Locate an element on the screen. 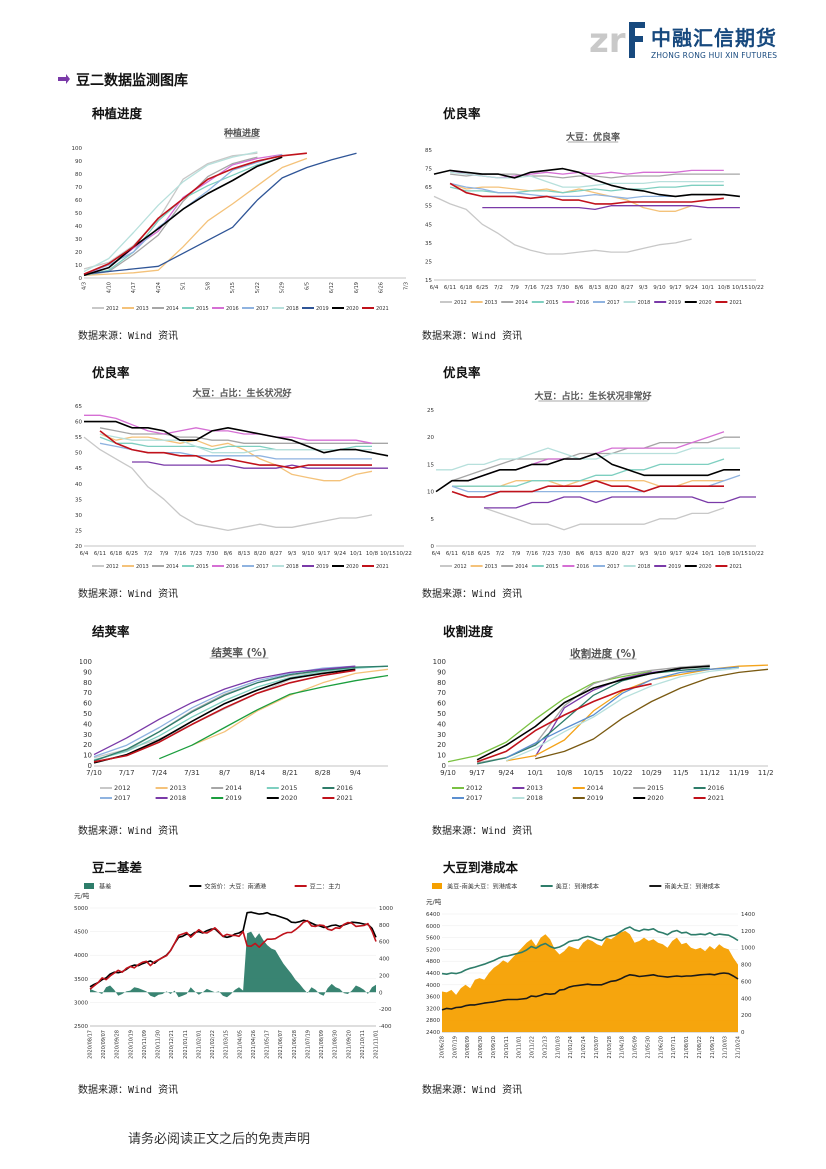 The image size is (826, 1169). x-tick-label: 8/6 is located at coordinates (580, 554).